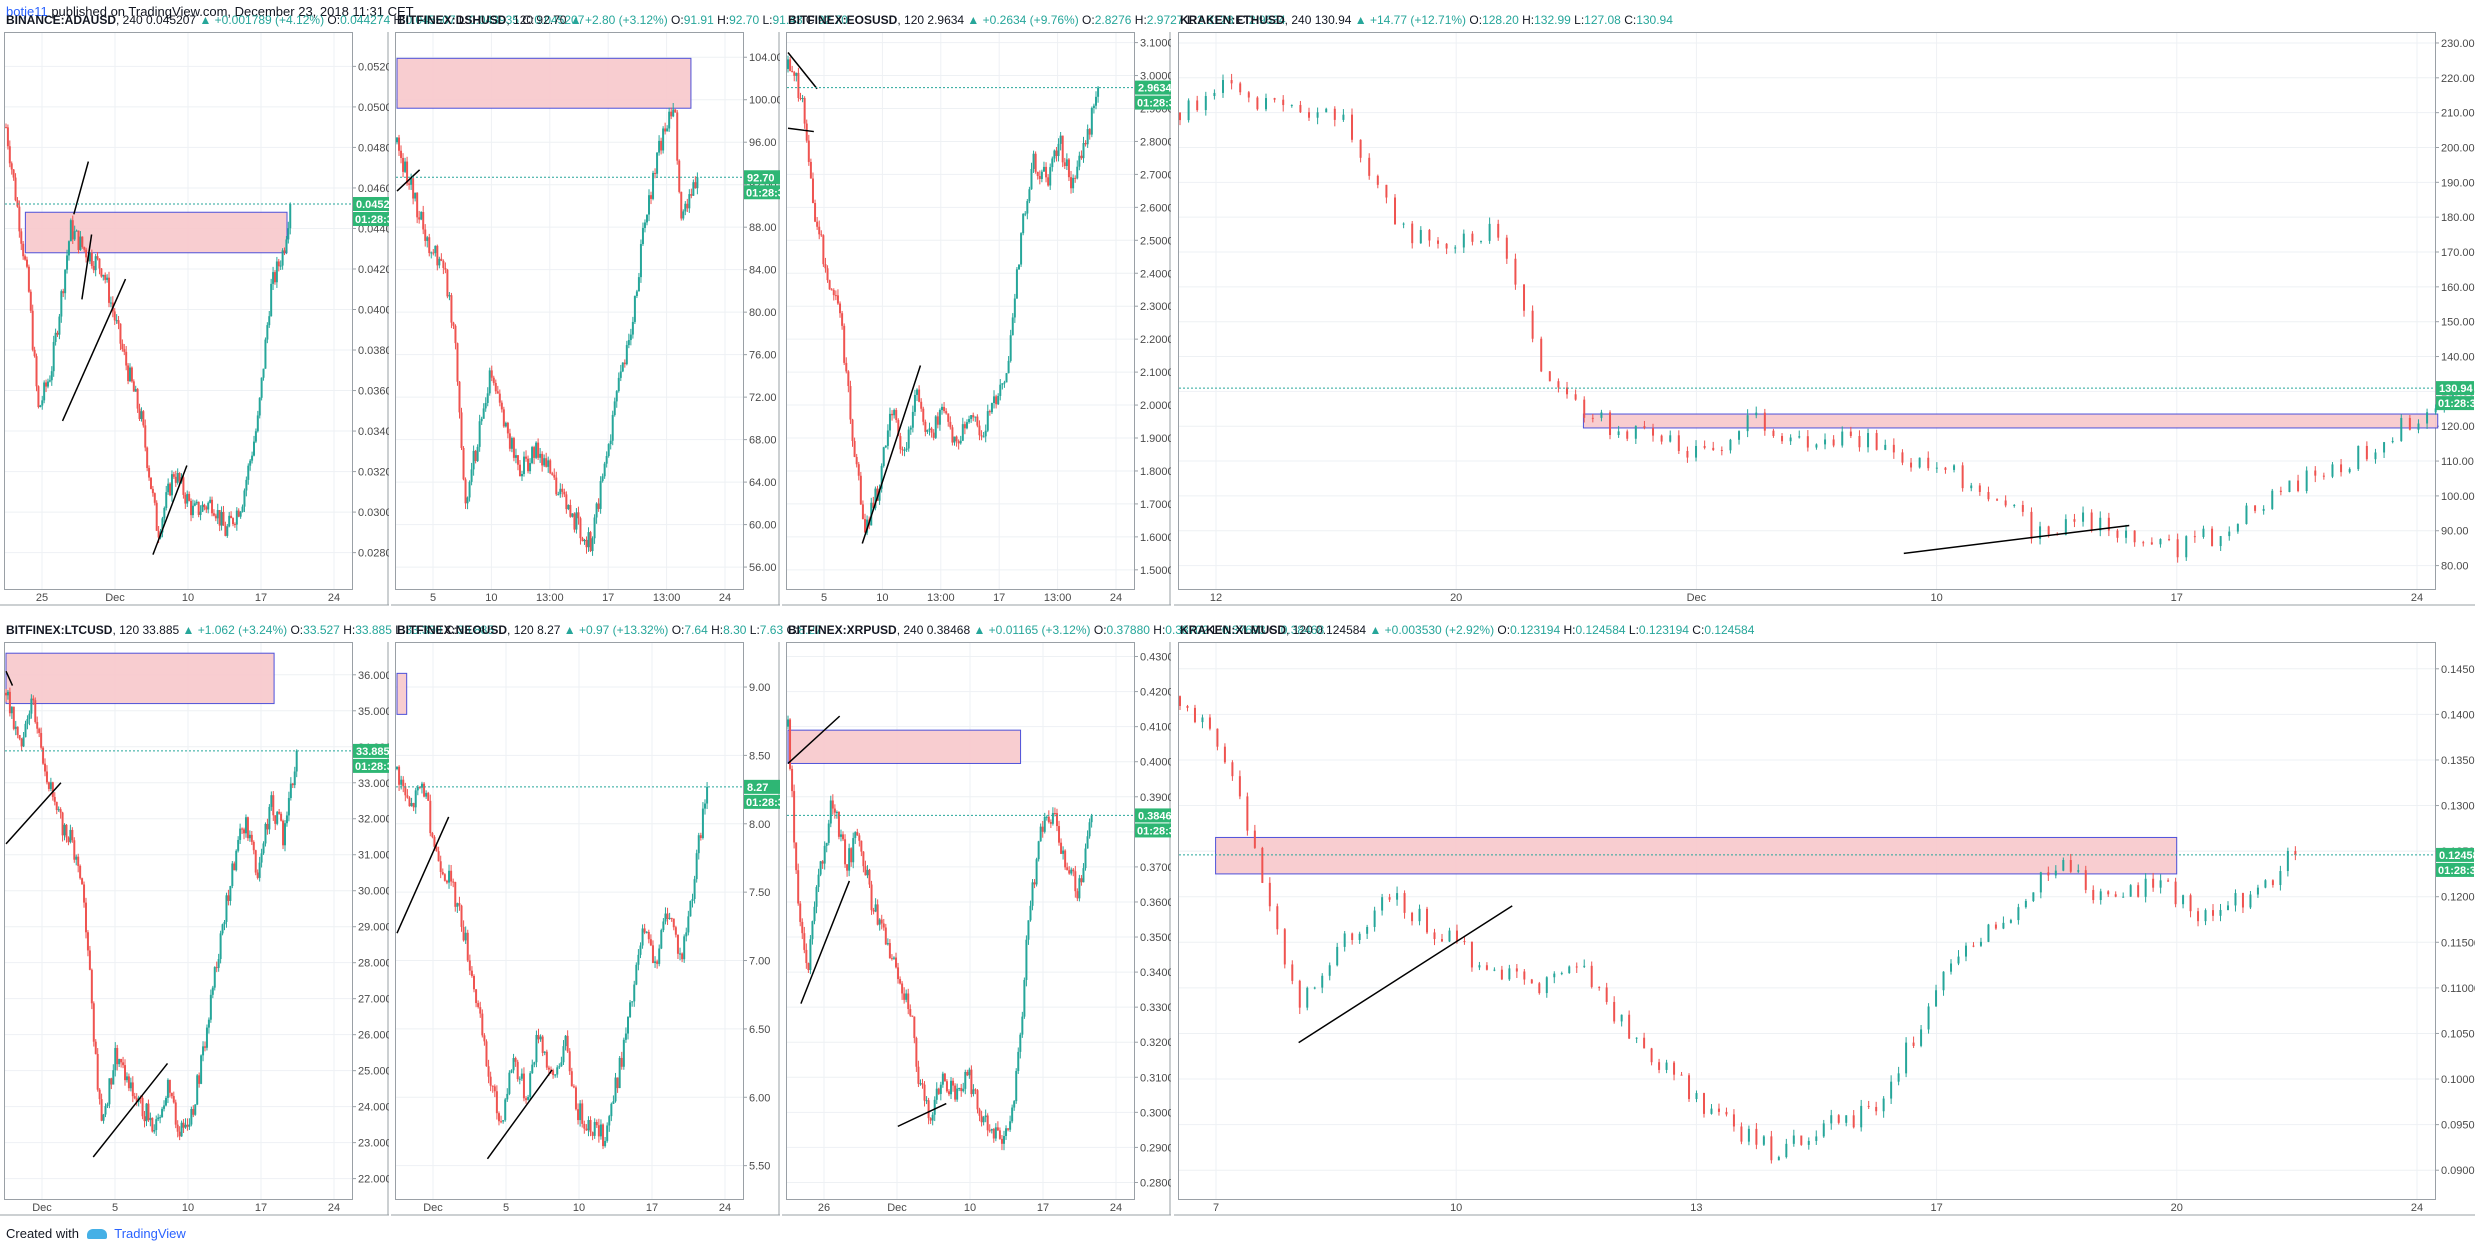 The image size is (2477, 1249). Describe the element at coordinates (757, 788) in the screenshot. I see `last-price-tag-text: 8.27` at that location.